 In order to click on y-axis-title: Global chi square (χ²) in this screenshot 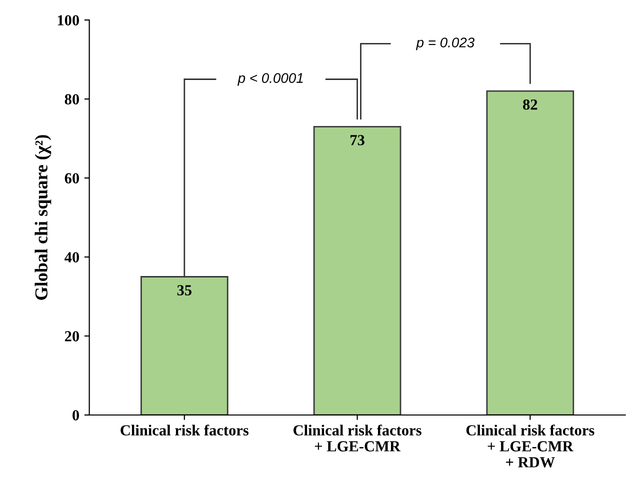, I will do `click(43, 217)`.